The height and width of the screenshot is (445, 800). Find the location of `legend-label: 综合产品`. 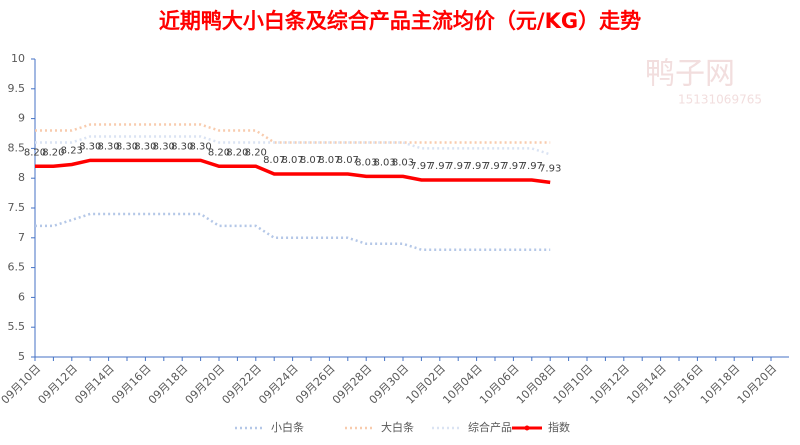

legend-label: 综合产品 is located at coordinates (490, 427).